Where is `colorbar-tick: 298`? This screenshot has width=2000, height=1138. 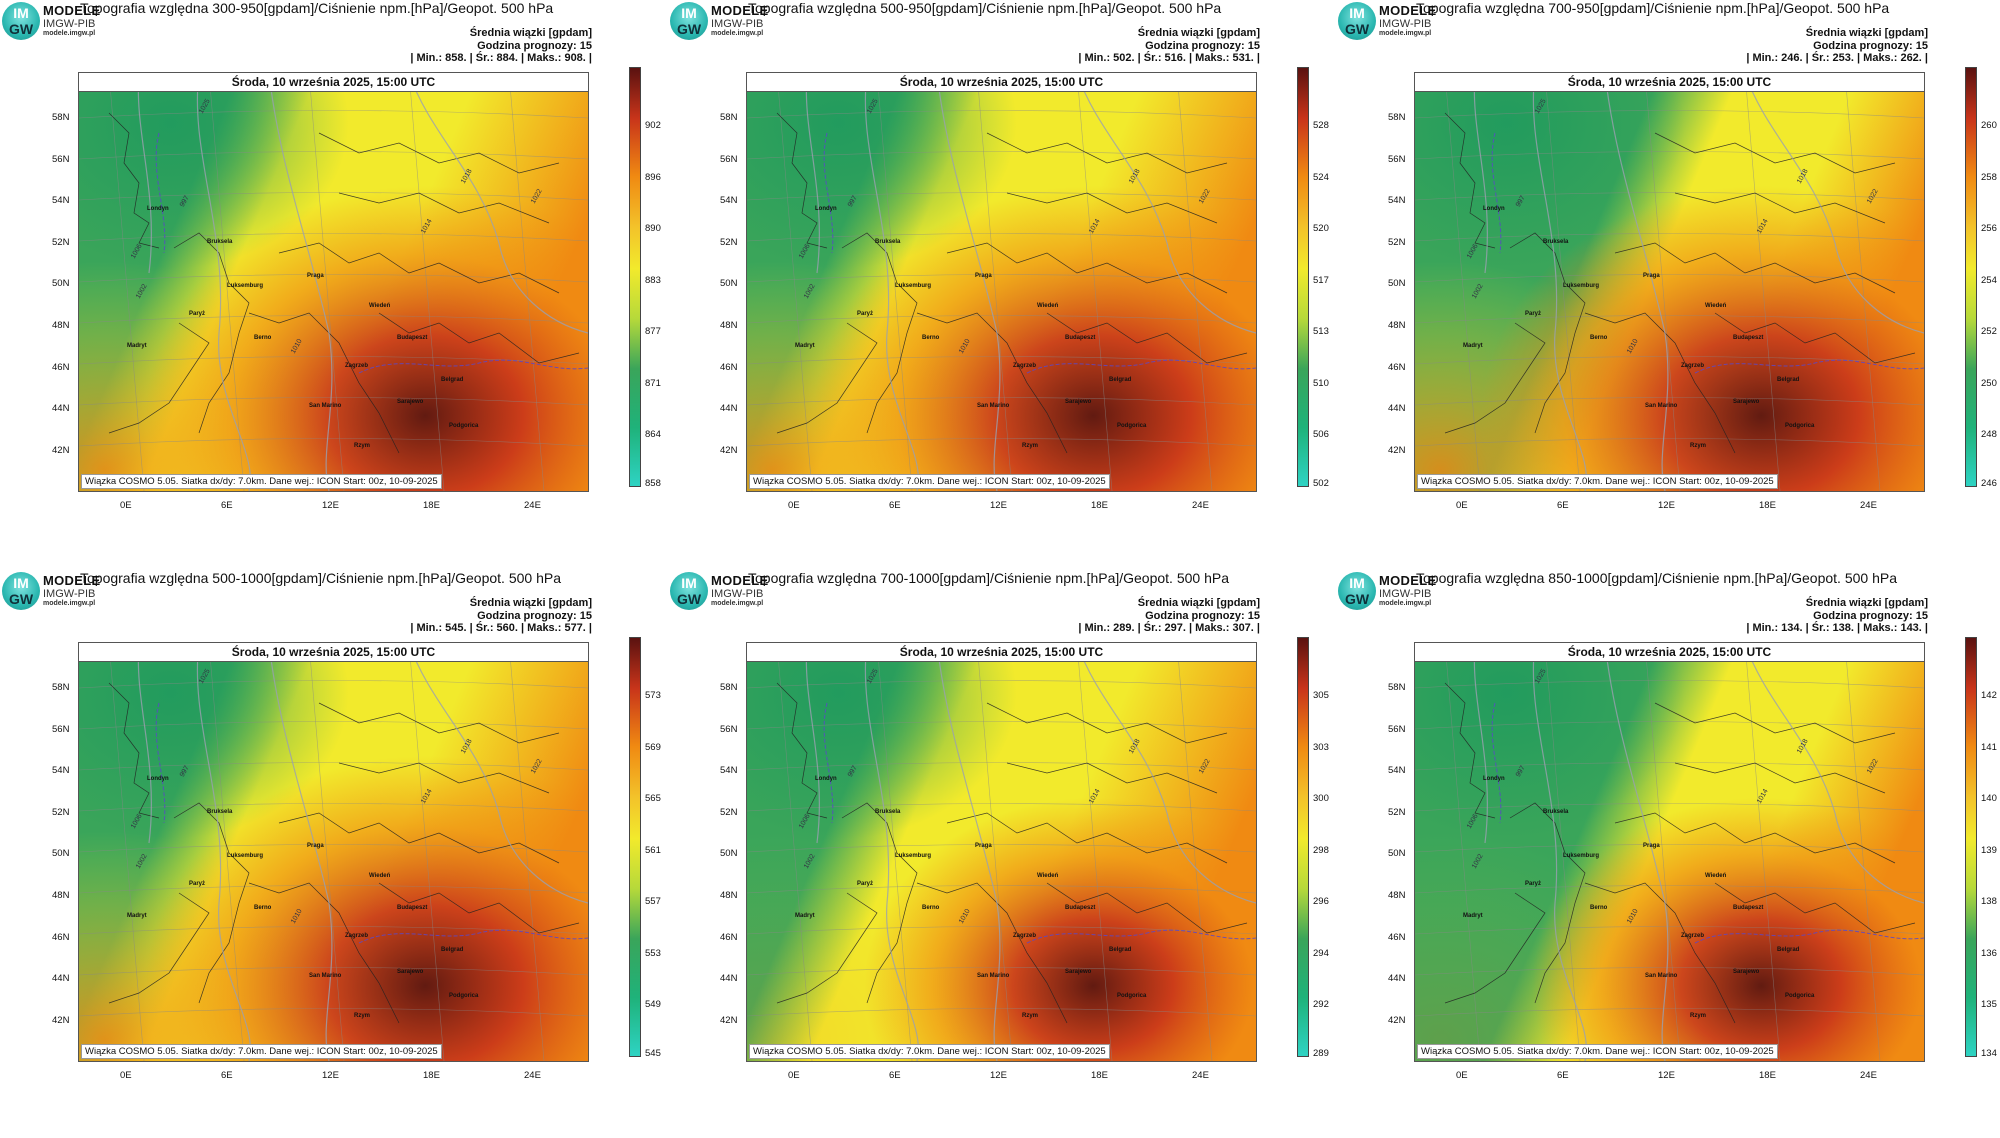
colorbar-tick: 298 is located at coordinates (1321, 850).